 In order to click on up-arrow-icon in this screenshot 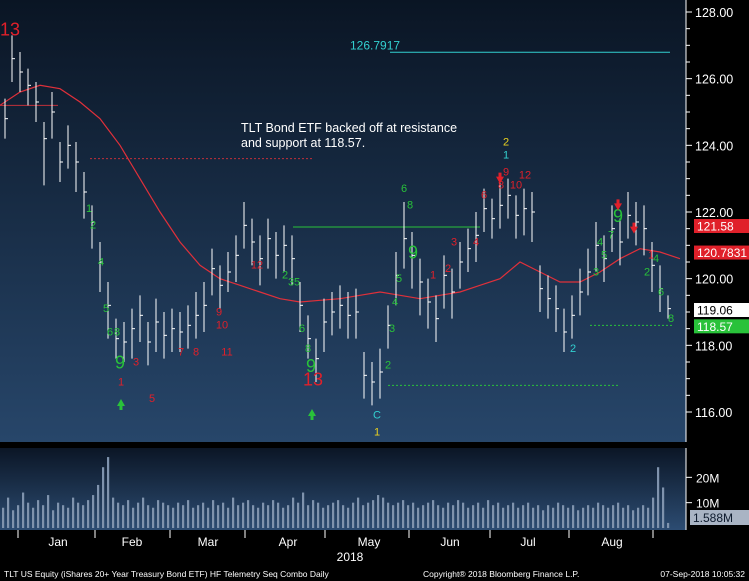, I will do `click(121, 404)`.